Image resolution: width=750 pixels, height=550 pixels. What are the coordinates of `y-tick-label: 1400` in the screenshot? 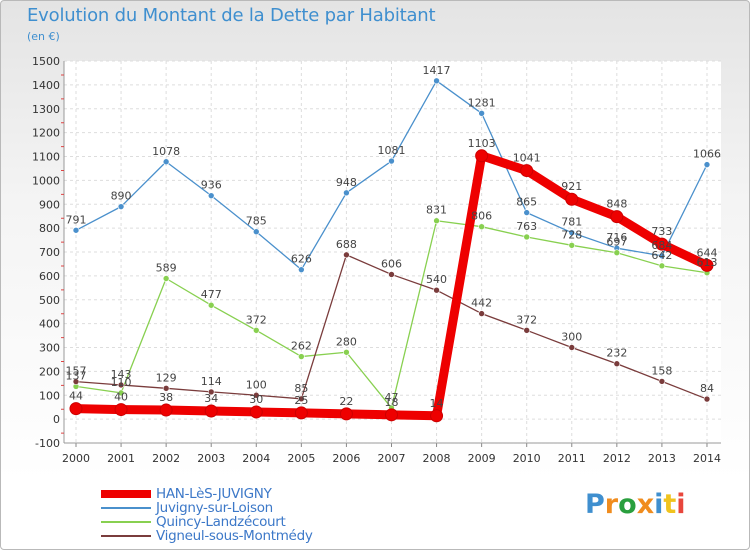 It's located at (46, 85).